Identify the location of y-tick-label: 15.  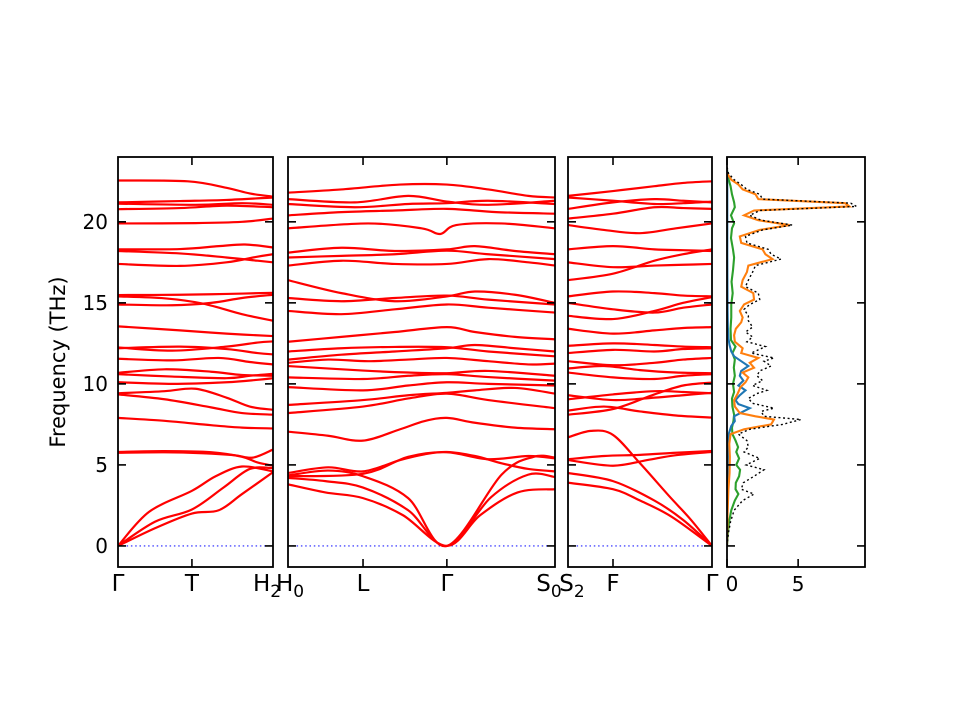
(95, 303).